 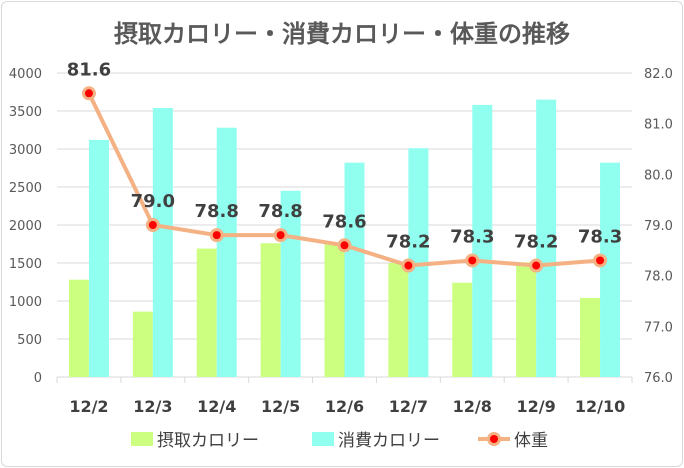 What do you see at coordinates (389, 441) in the screenshot?
I see `legend-label-burned: 消費カロリー` at bounding box center [389, 441].